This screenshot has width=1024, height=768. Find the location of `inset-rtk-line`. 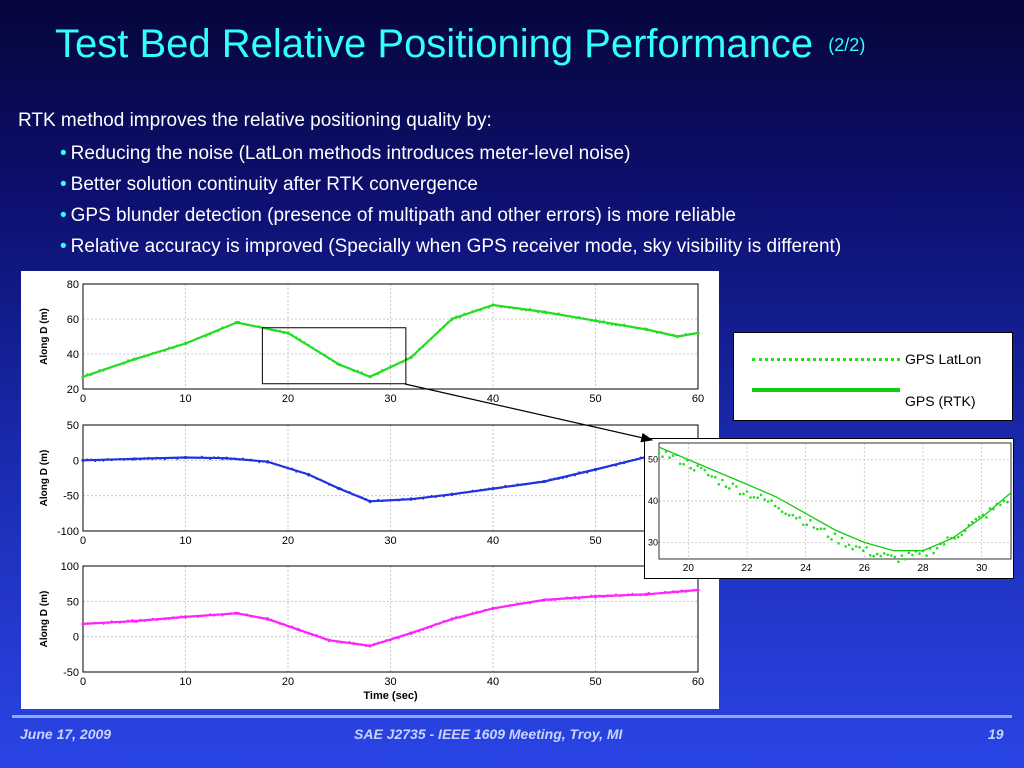

inset-rtk-line is located at coordinates (835, 499).